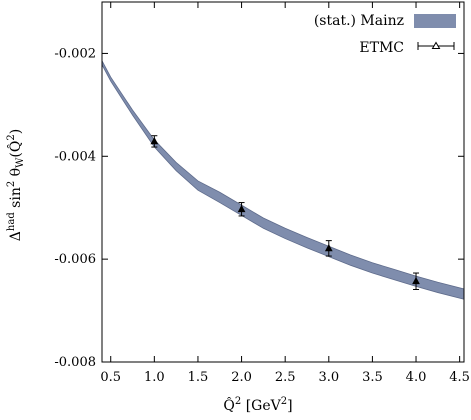  I want to click on x-tick-label: 1.5, so click(198, 377).